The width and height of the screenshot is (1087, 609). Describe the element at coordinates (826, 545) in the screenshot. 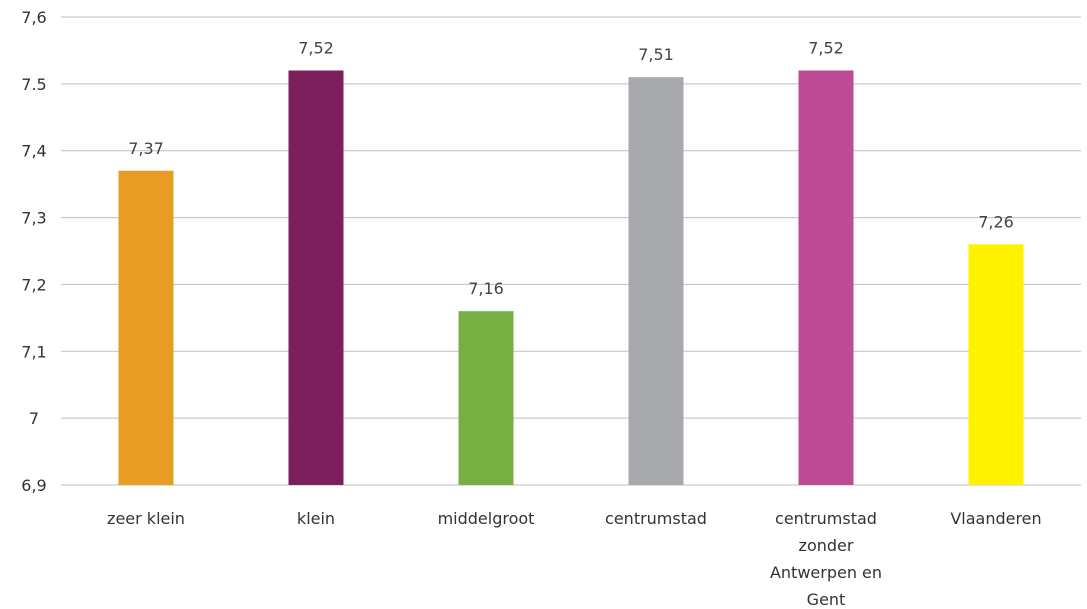

I see `x-tick-label: zonder` at that location.